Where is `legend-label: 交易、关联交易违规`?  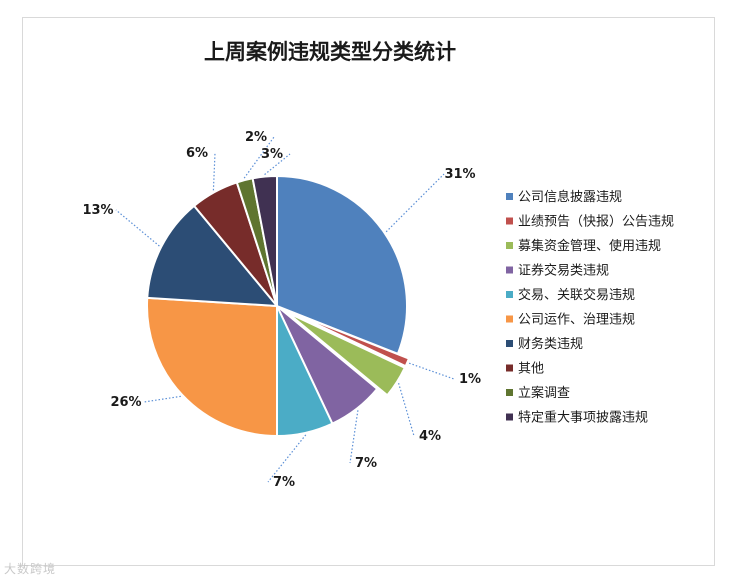 legend-label: 交易、关联交易违规 is located at coordinates (576, 295).